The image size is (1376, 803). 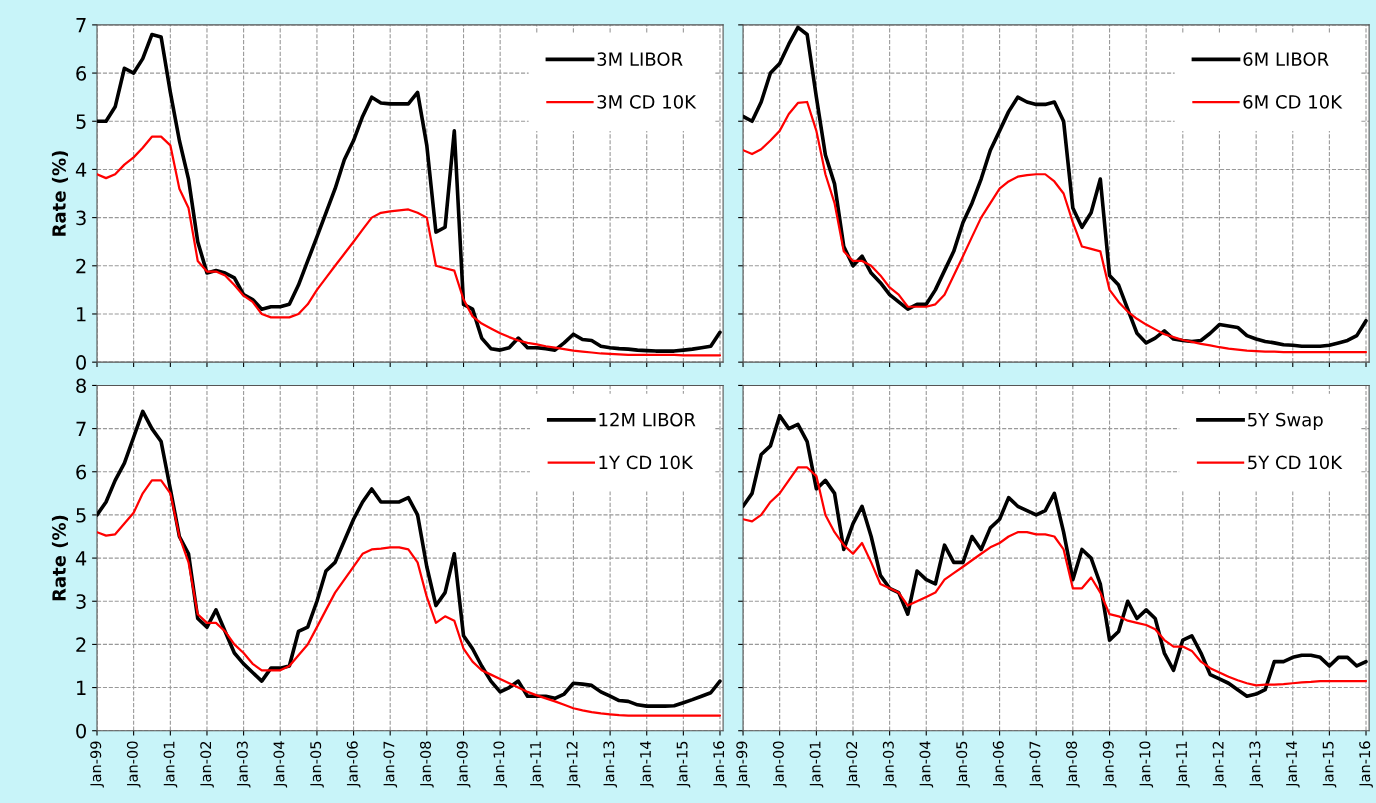 What do you see at coordinates (81, 386) in the screenshot?
I see `y-tick-label: 8` at bounding box center [81, 386].